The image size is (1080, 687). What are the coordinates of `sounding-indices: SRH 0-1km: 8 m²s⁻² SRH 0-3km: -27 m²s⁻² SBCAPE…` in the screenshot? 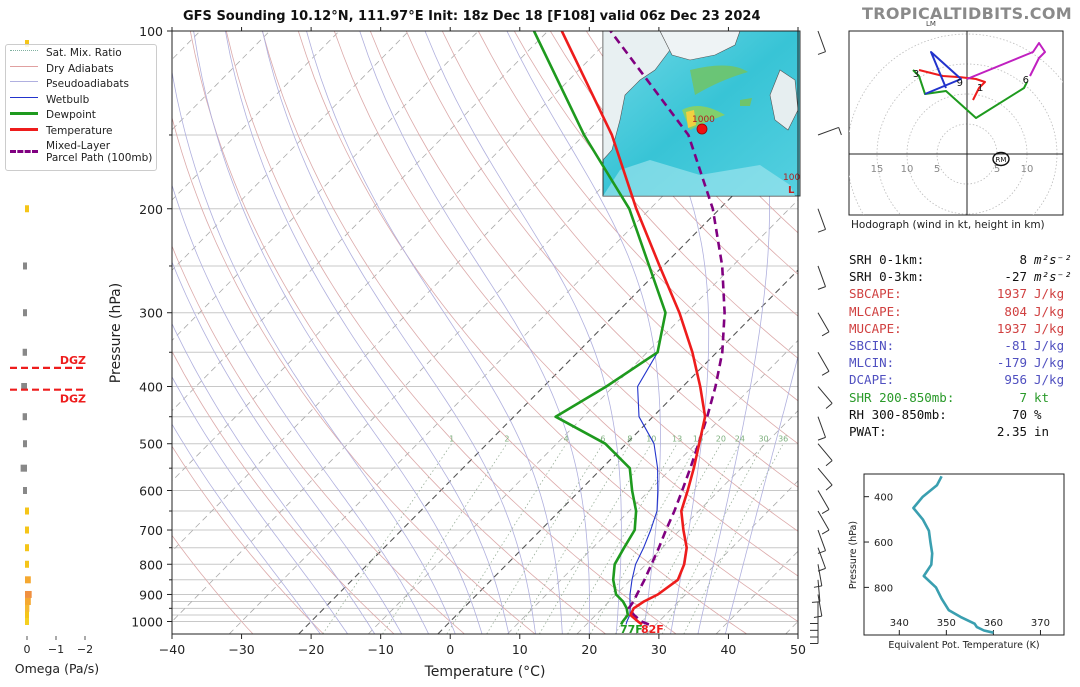 It's located at (960, 345).